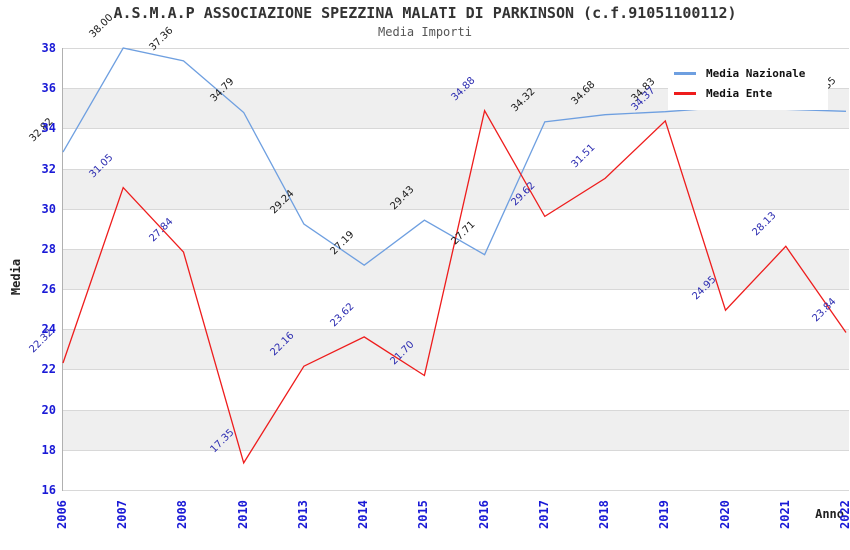  What do you see at coordinates (48, 128) in the screenshot?
I see `y-tick-label: 34` at bounding box center [48, 128].